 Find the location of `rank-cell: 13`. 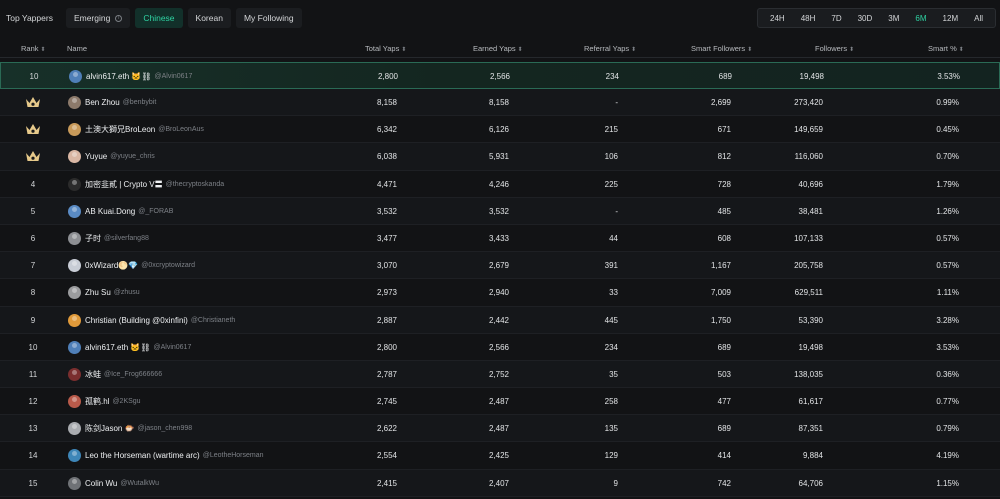

rank-cell: 13 is located at coordinates (33, 428).